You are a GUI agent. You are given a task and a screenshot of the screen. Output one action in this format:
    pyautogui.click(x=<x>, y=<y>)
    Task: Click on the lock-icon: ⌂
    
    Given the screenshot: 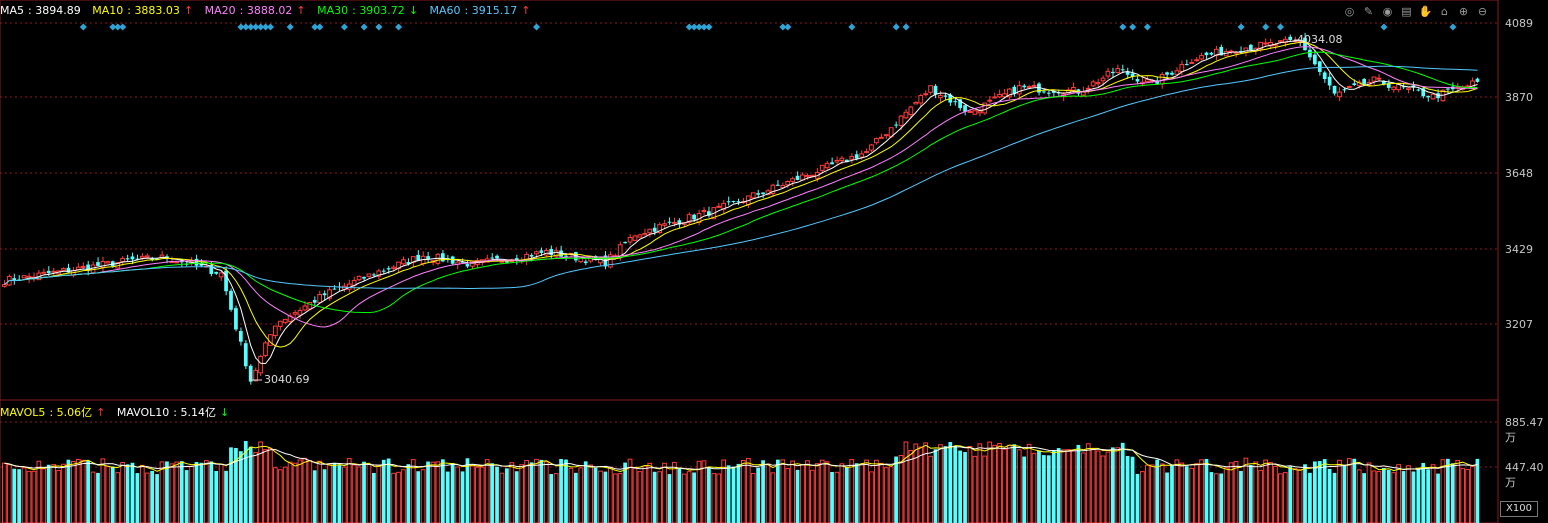 What is the action you would take?
    pyautogui.click(x=1444, y=11)
    